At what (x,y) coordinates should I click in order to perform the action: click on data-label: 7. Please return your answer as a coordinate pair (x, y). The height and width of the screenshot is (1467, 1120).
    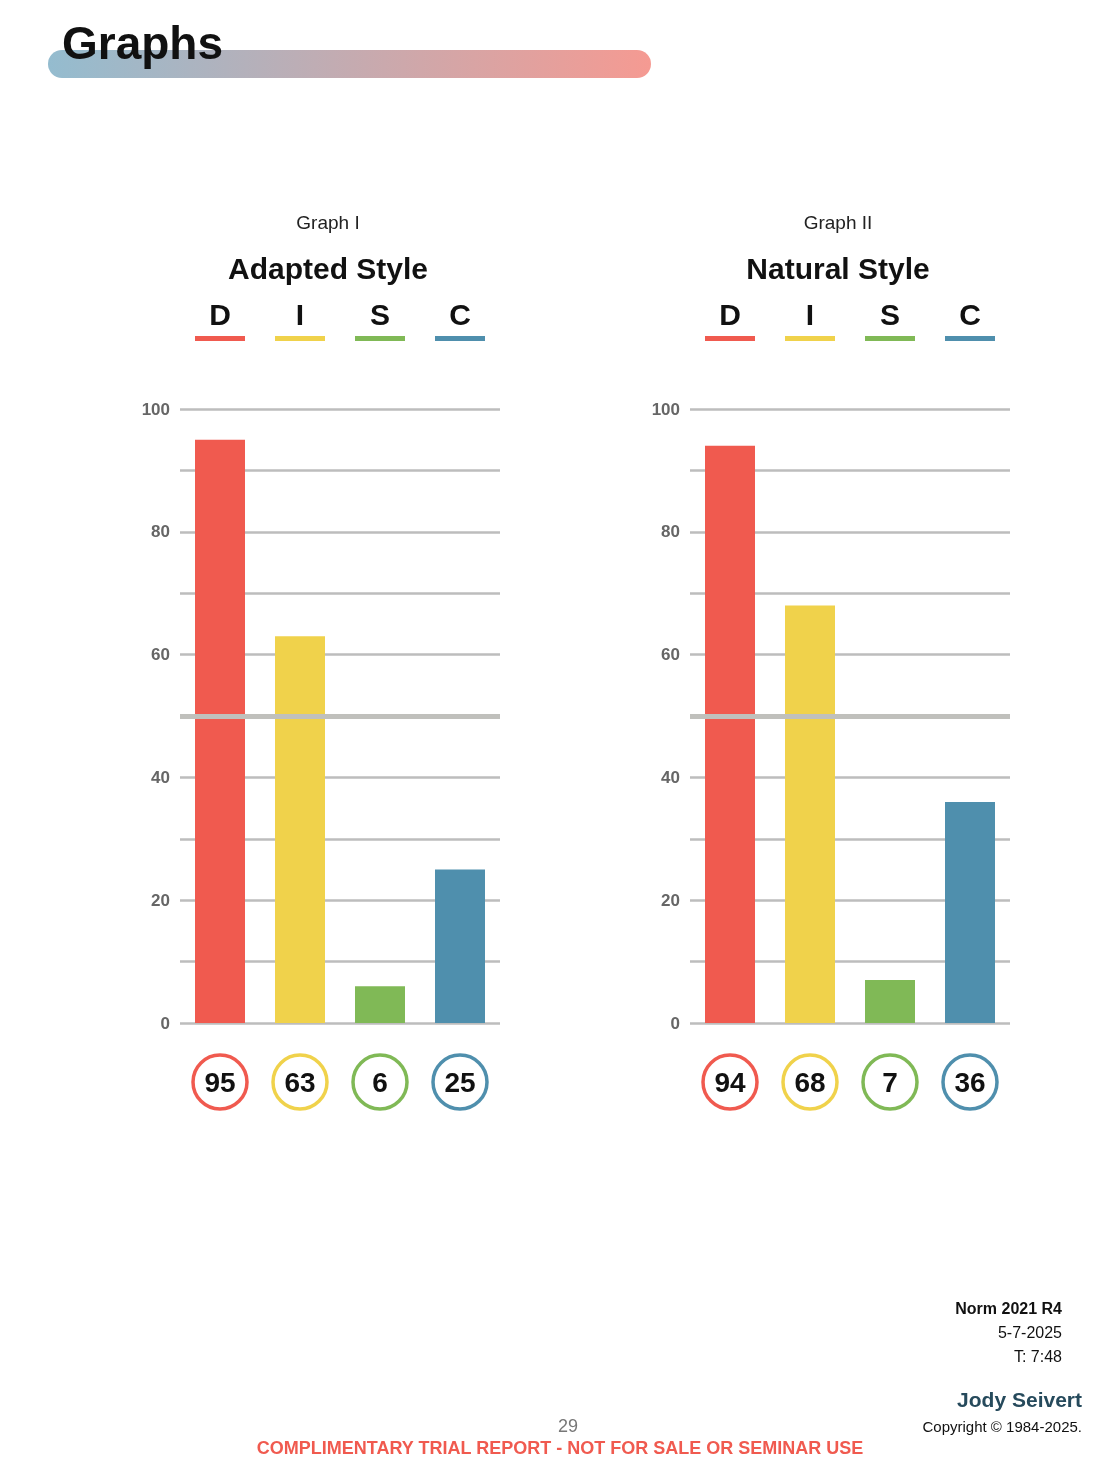
    Looking at the image, I should click on (890, 1082).